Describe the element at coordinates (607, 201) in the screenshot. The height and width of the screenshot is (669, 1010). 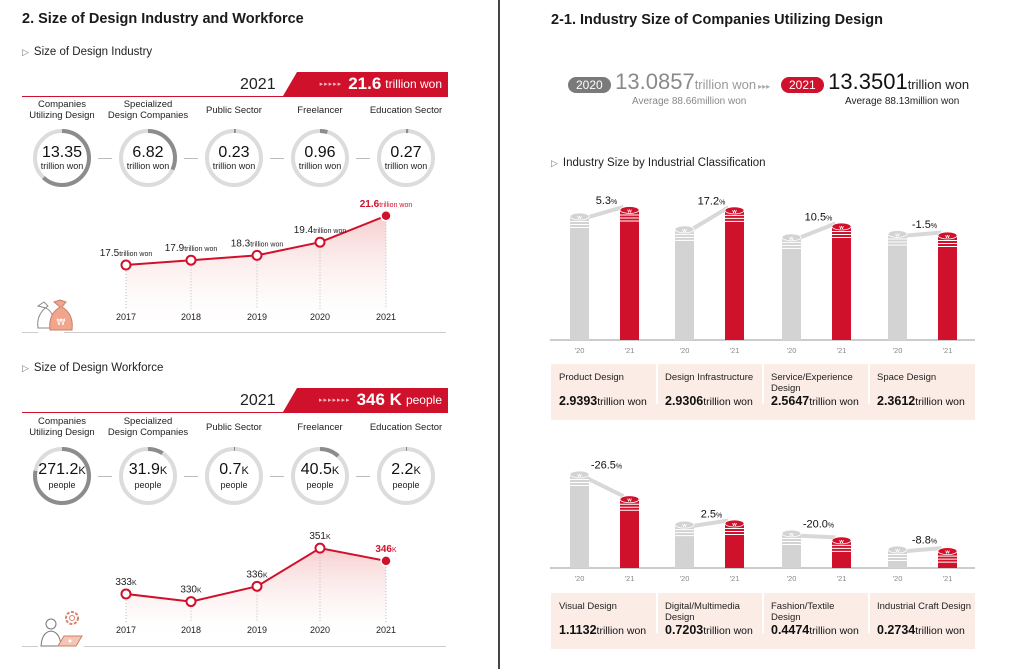
I see `change-label: 5.3%` at that location.